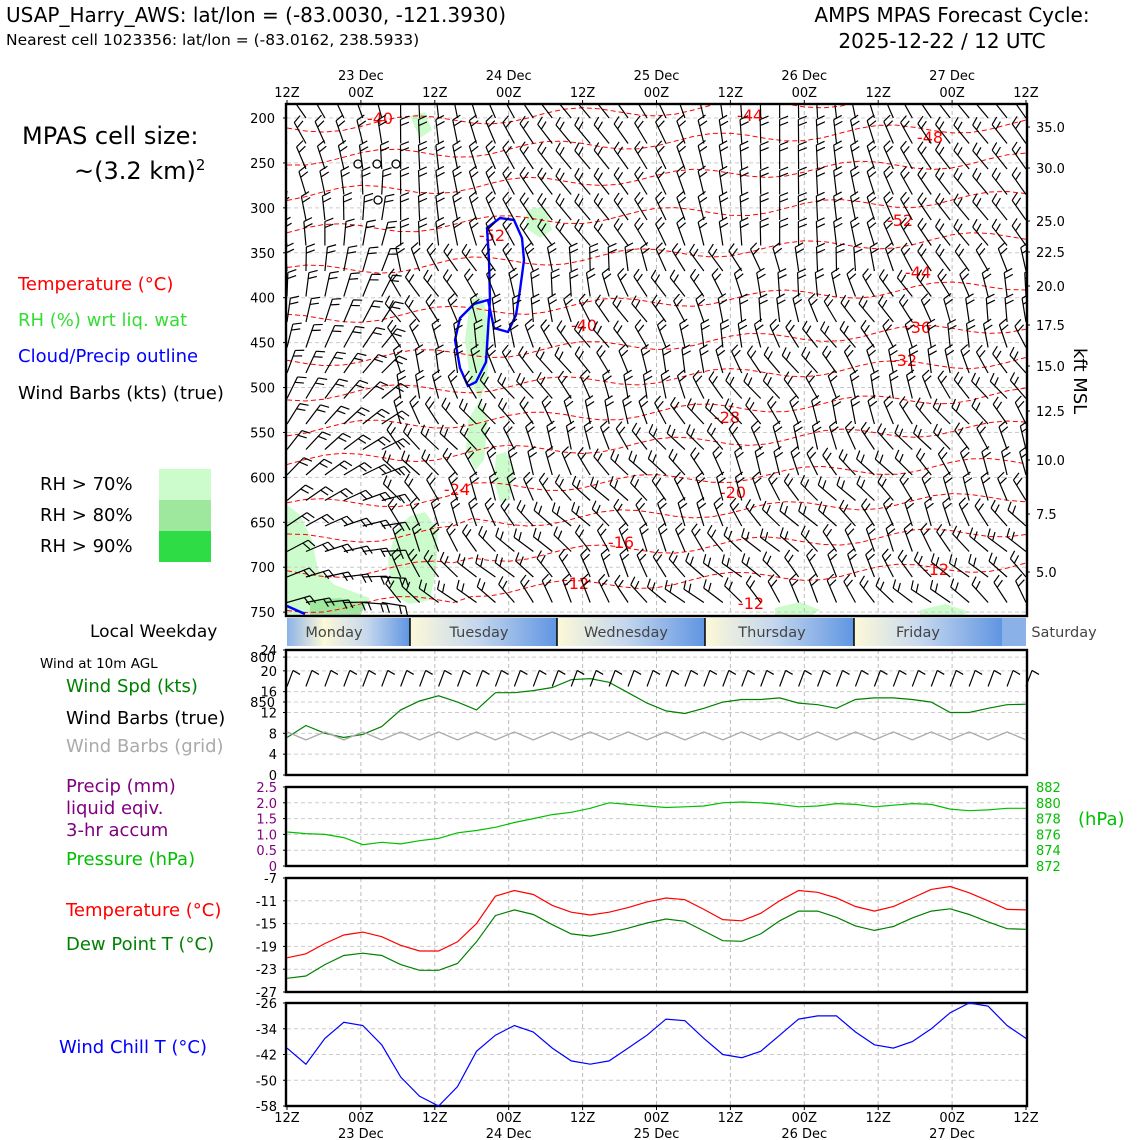 The height and width of the screenshot is (1140, 1140). Describe the element at coordinates (457, 489) in the screenshot. I see `temp-label-10: -24` at that location.